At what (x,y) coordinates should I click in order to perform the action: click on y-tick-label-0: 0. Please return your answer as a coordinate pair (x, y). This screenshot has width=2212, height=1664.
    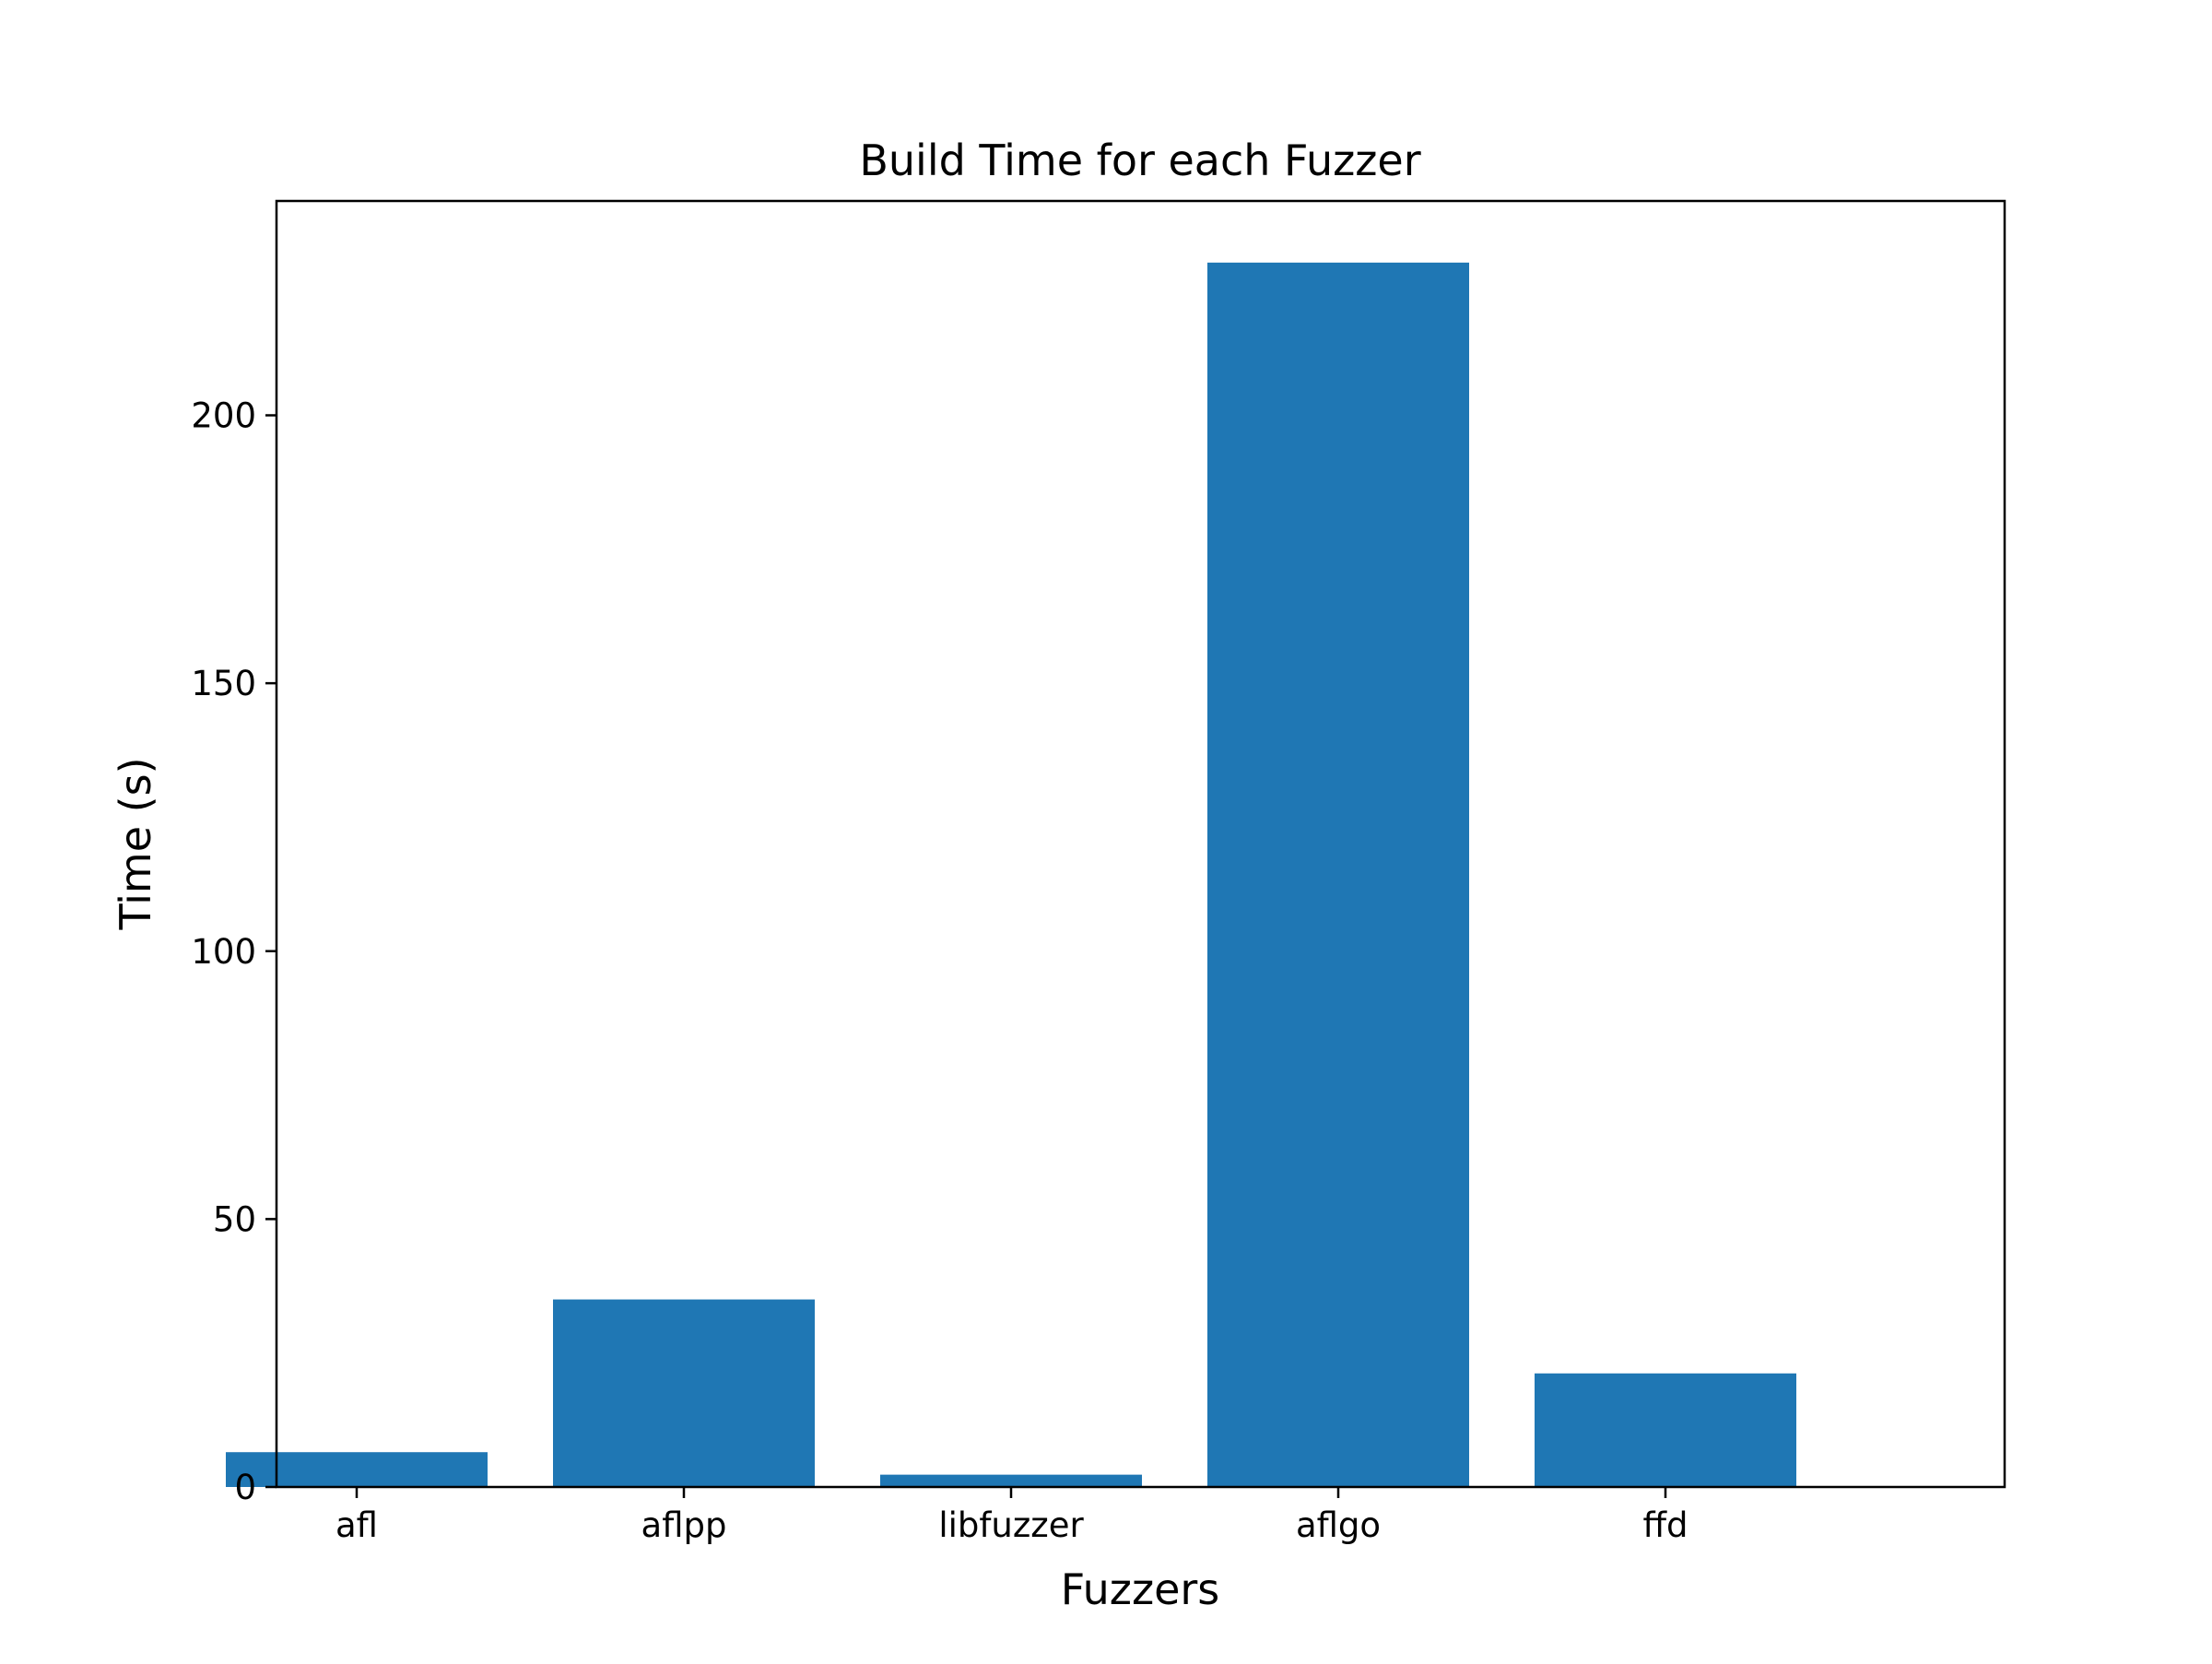
    Looking at the image, I should click on (245, 1487).